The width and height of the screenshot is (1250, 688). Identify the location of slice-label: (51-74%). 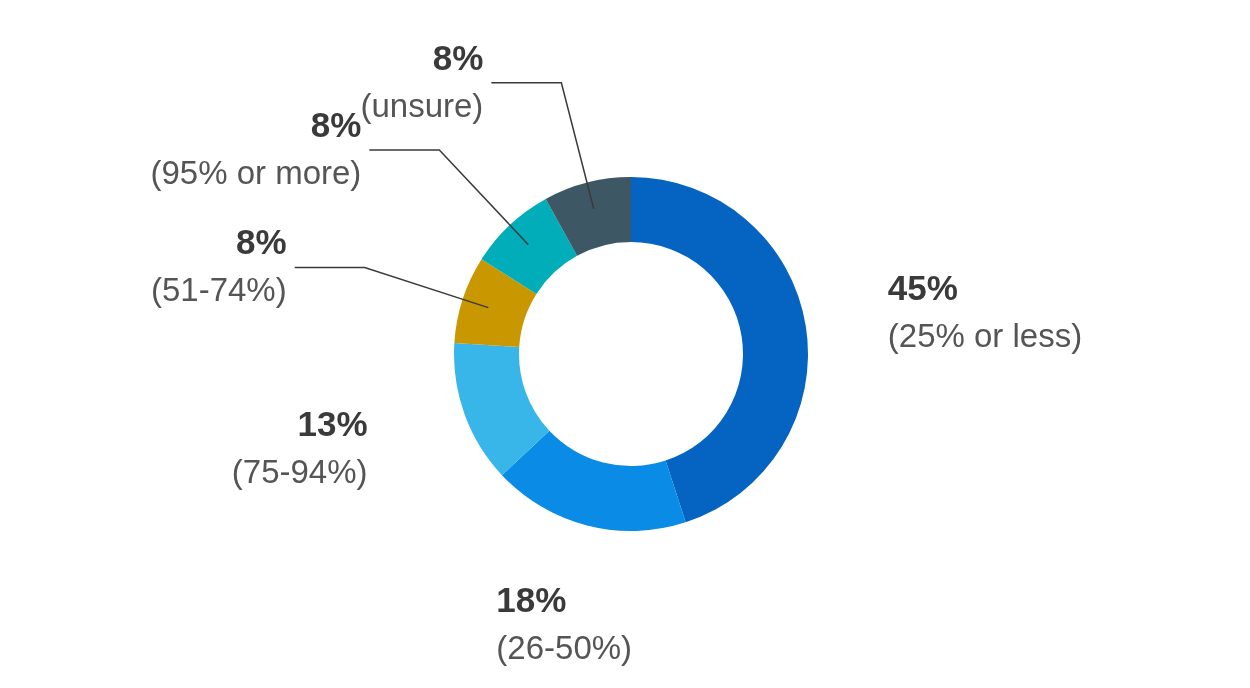
(218, 290).